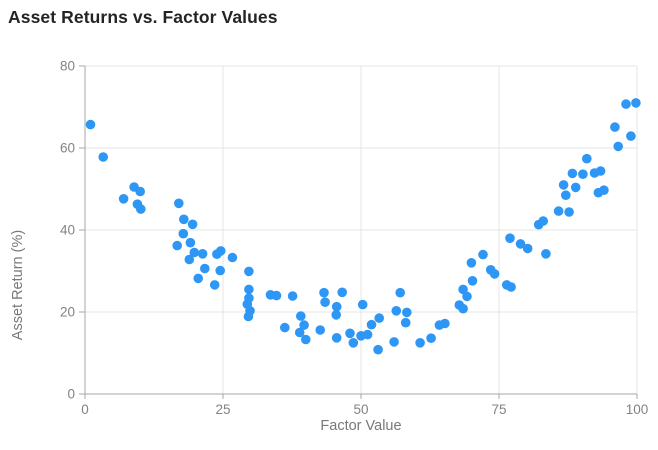 The width and height of the screenshot is (658, 450). Describe the element at coordinates (67, 312) in the screenshot. I see `y-tick-label: 20` at that location.